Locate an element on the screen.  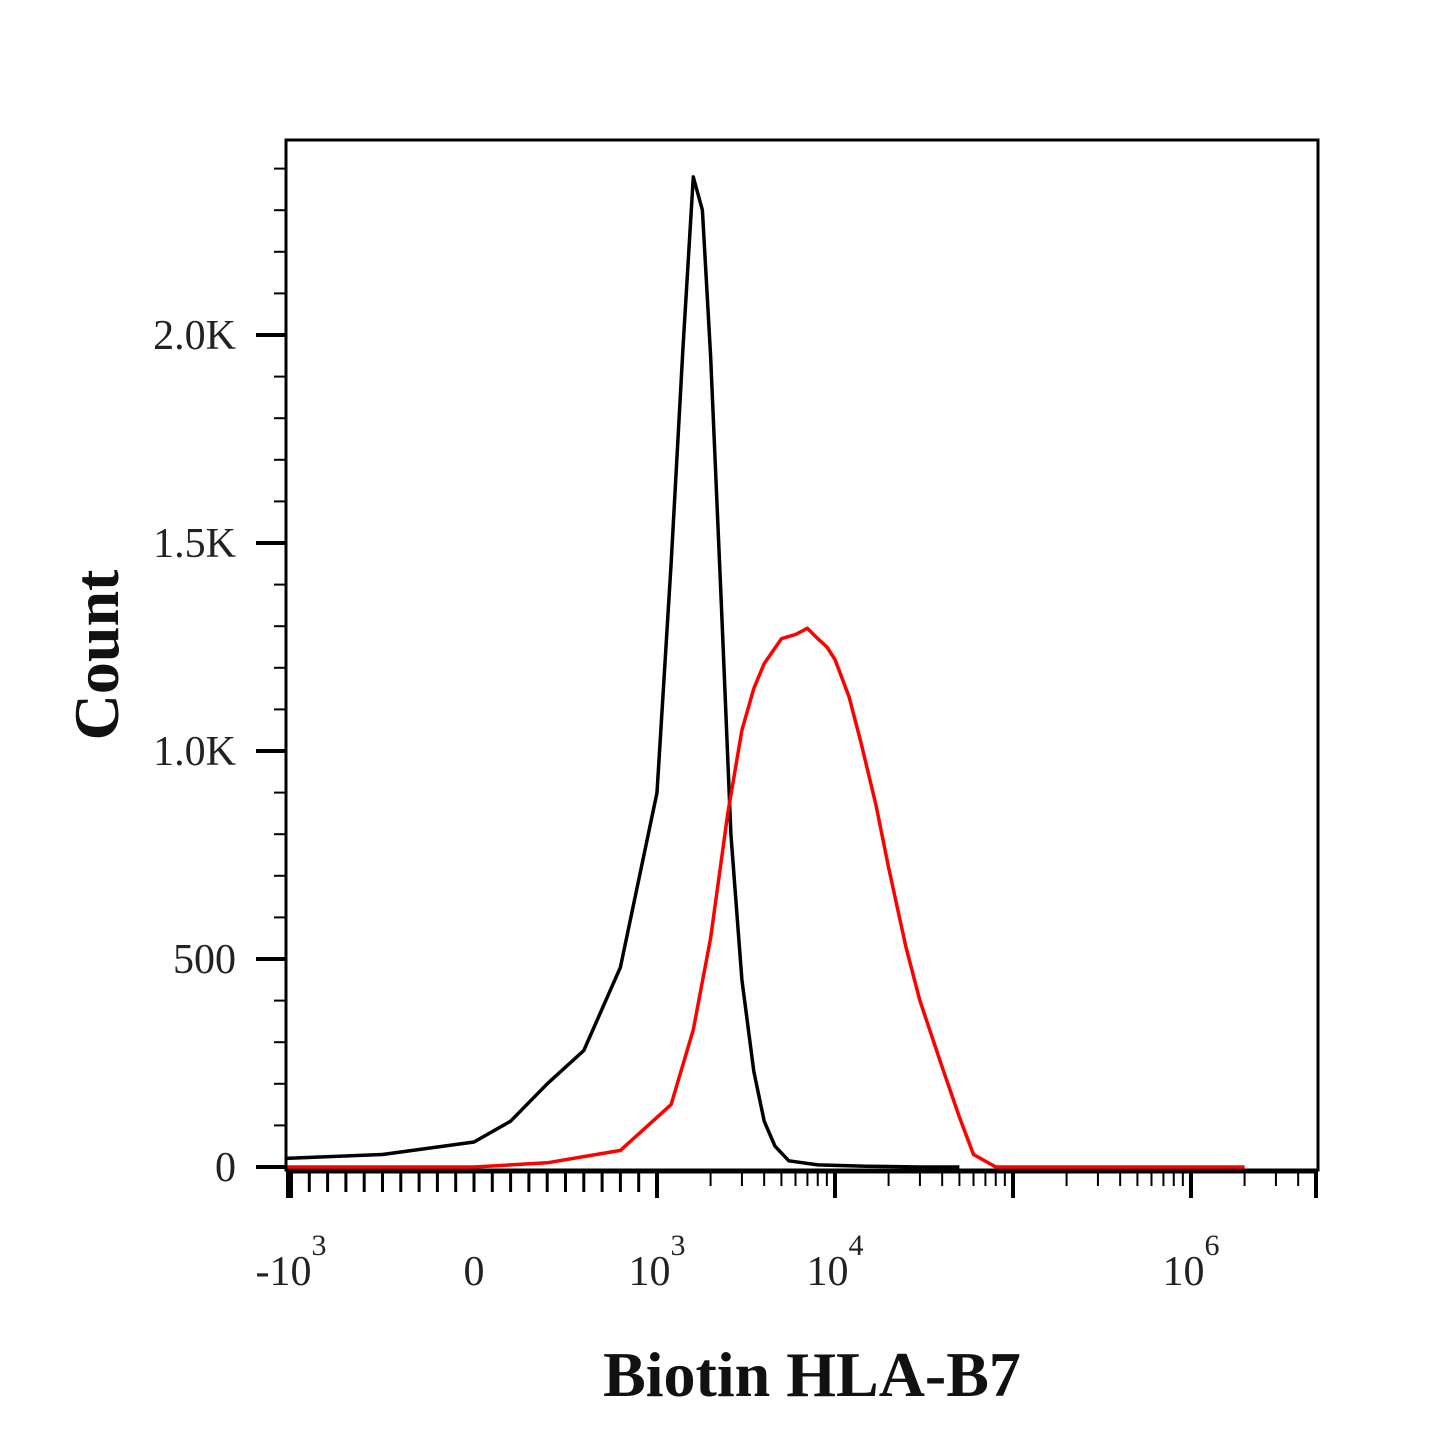
x-axis-title: Biotin HLA-B7 is located at coordinates (812, 1374).